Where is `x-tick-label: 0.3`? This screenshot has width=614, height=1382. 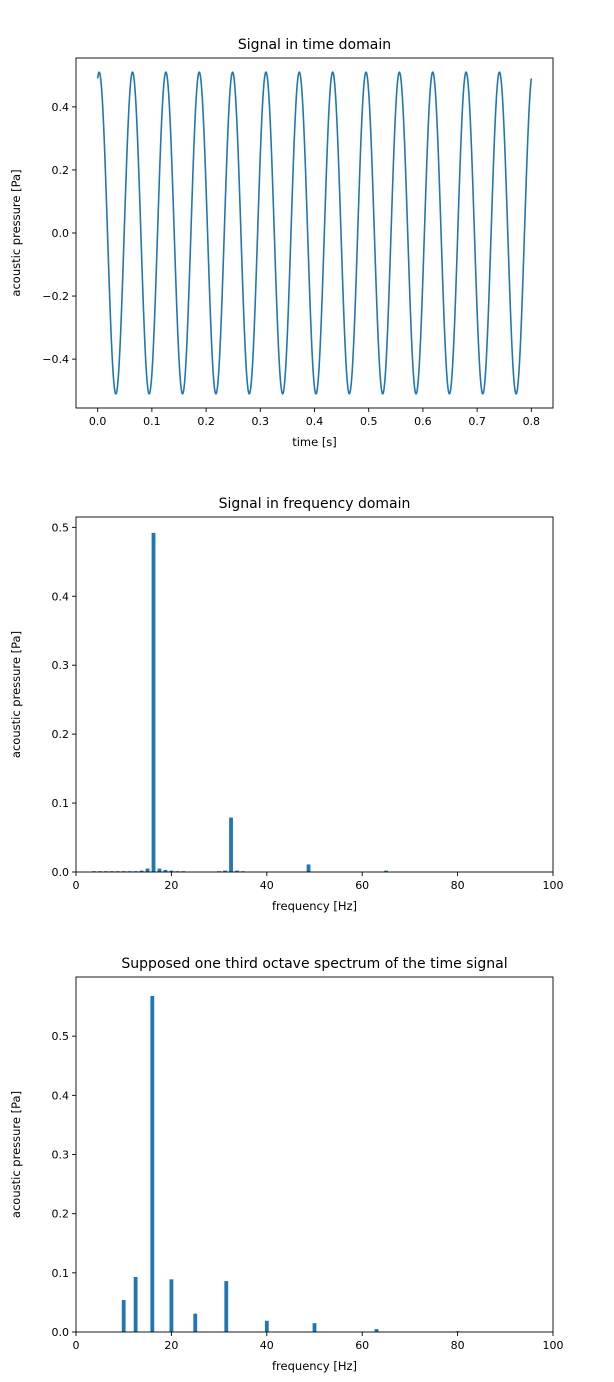 x-tick-label: 0.3 is located at coordinates (261, 421).